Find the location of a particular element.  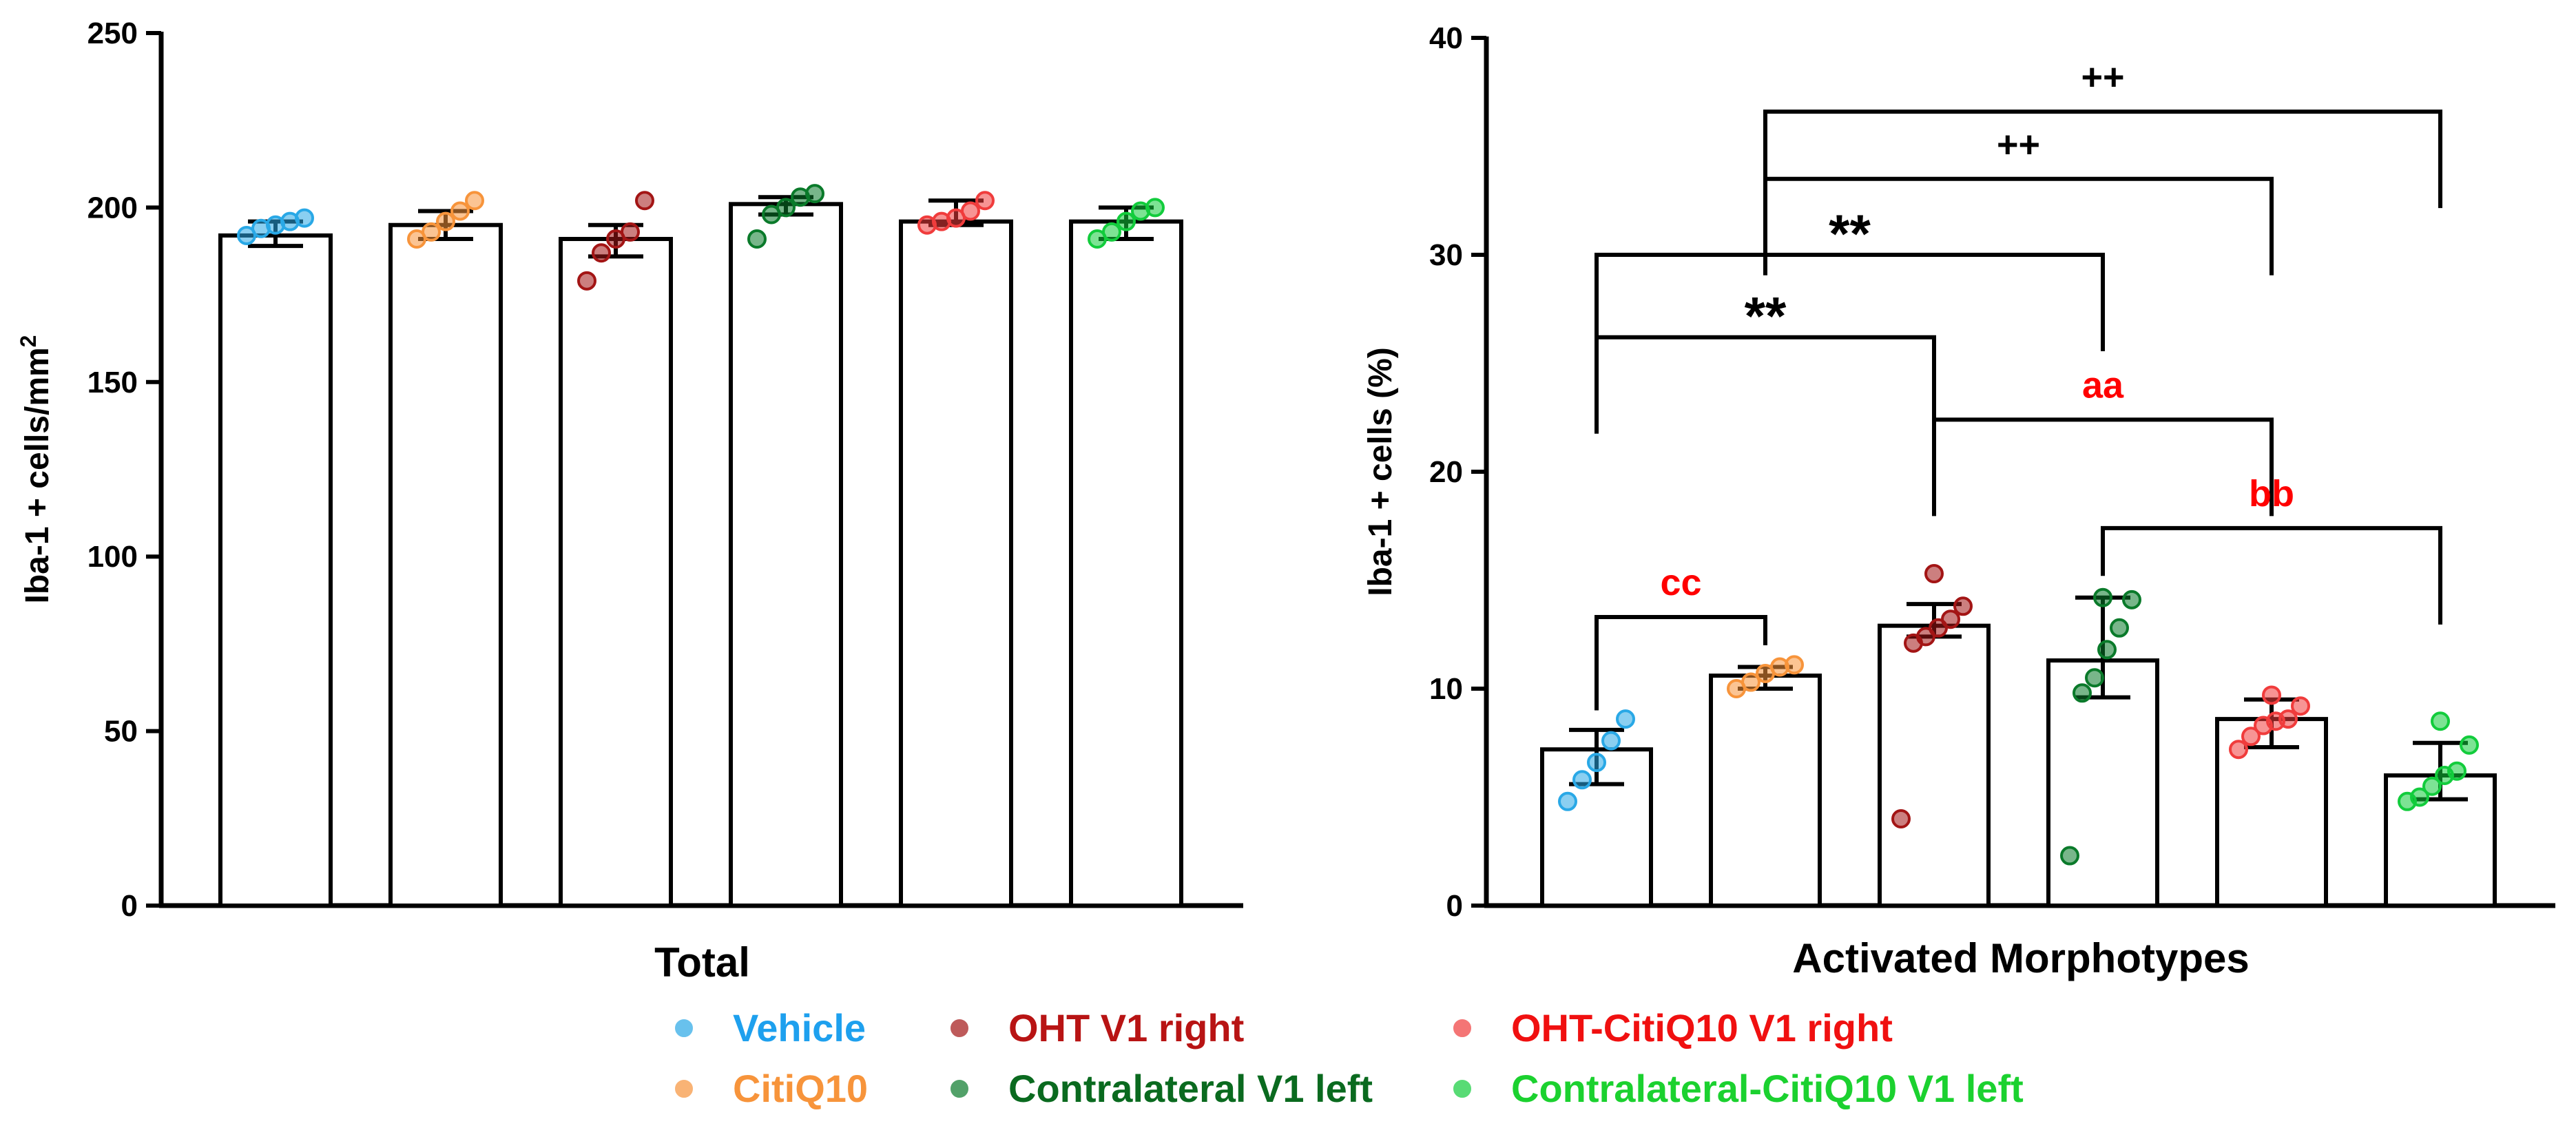

legend-label-contralateral-v1-left: Contralateral V1 left is located at coordinates (1190, 1088).